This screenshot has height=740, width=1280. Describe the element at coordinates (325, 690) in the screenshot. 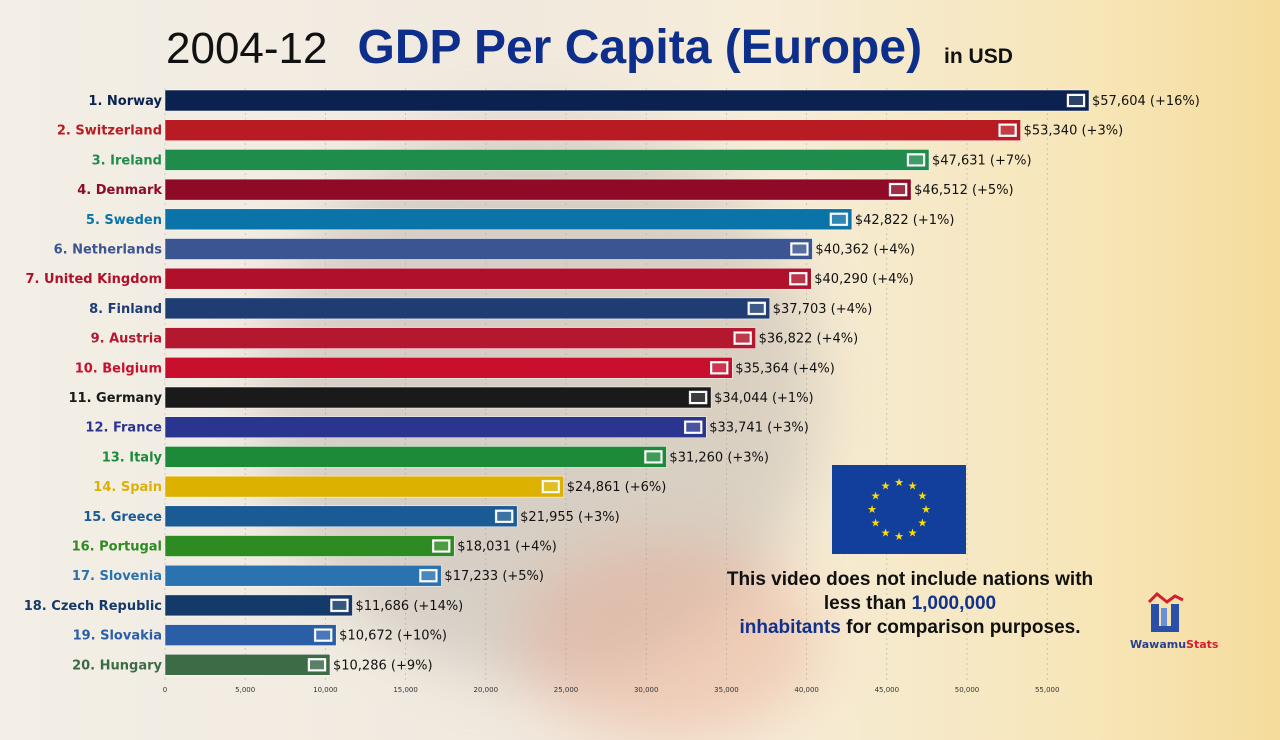

I see `x-tick-label: 10,000` at that location.